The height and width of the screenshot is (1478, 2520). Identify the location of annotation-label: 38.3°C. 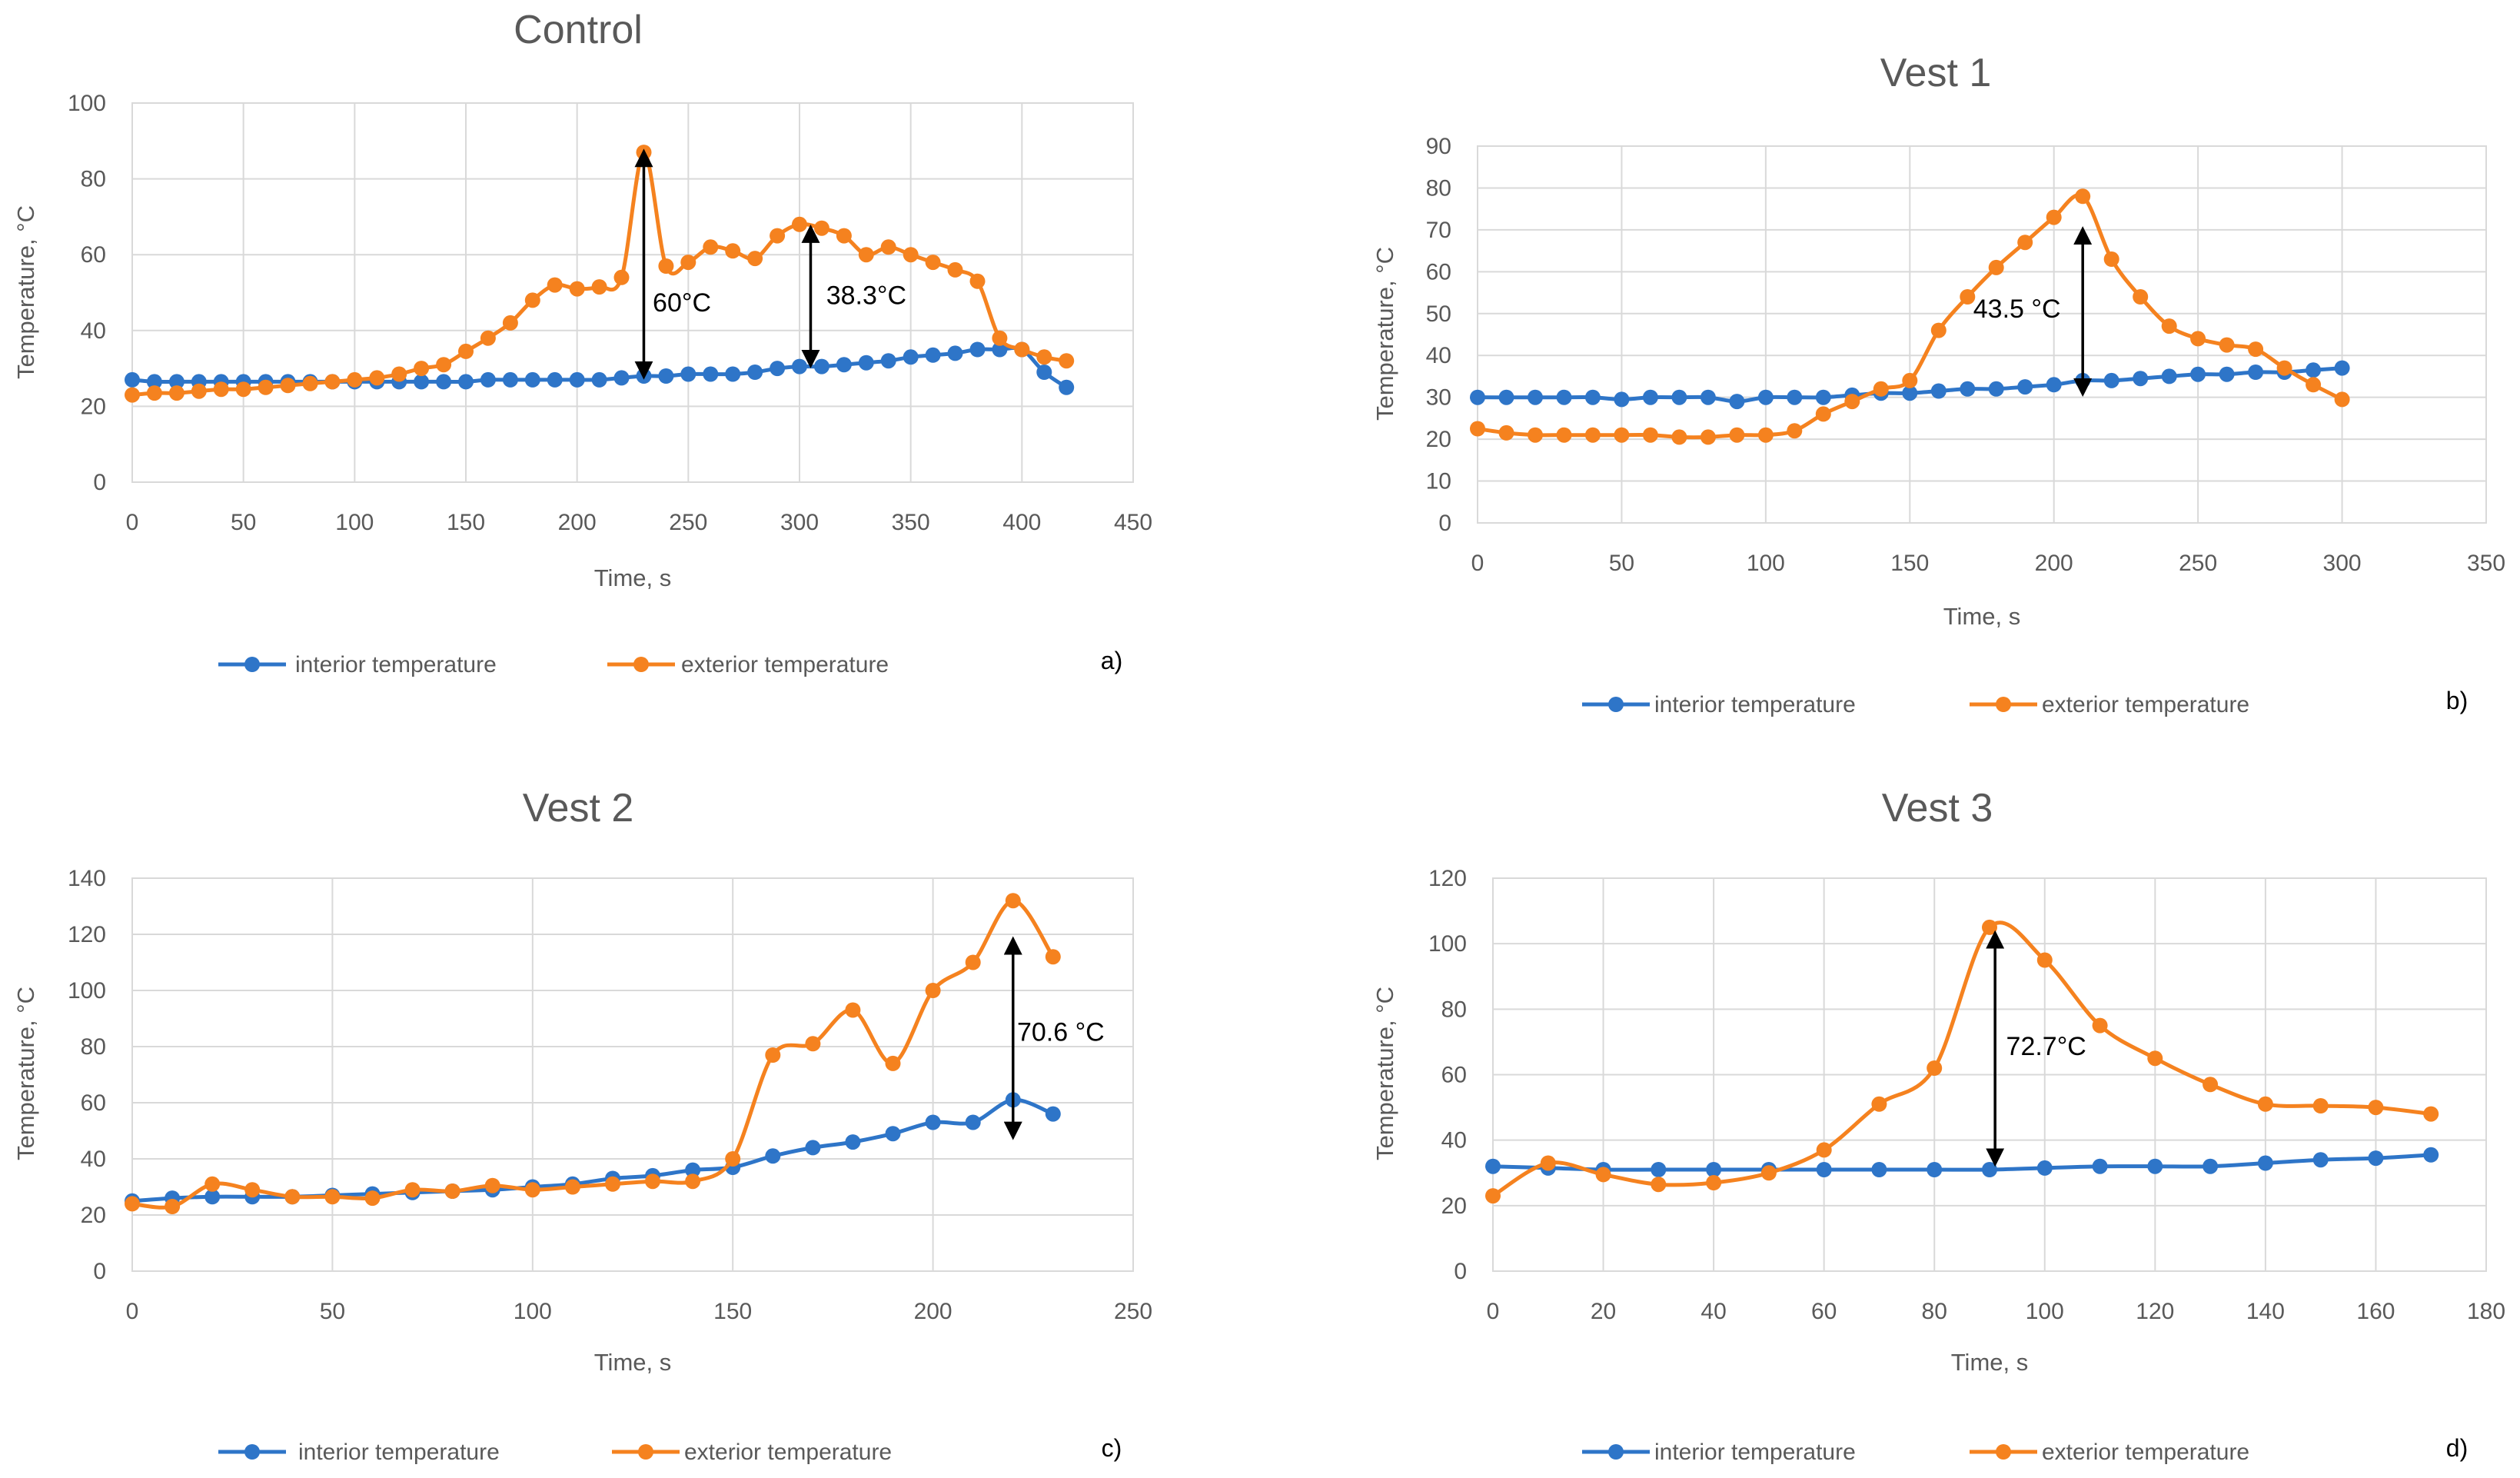
(866, 295).